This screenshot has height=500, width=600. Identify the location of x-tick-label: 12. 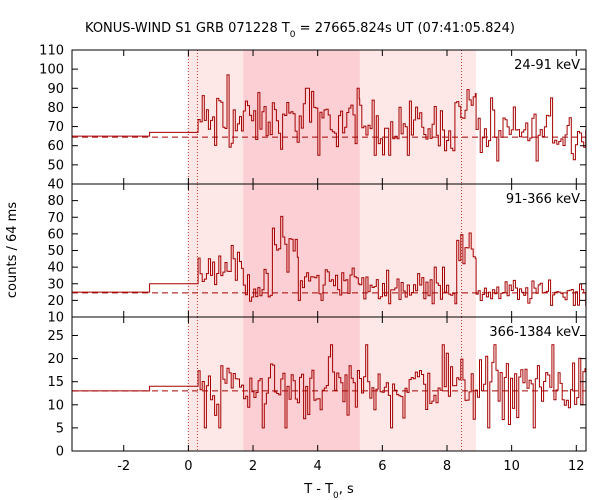
(576, 466).